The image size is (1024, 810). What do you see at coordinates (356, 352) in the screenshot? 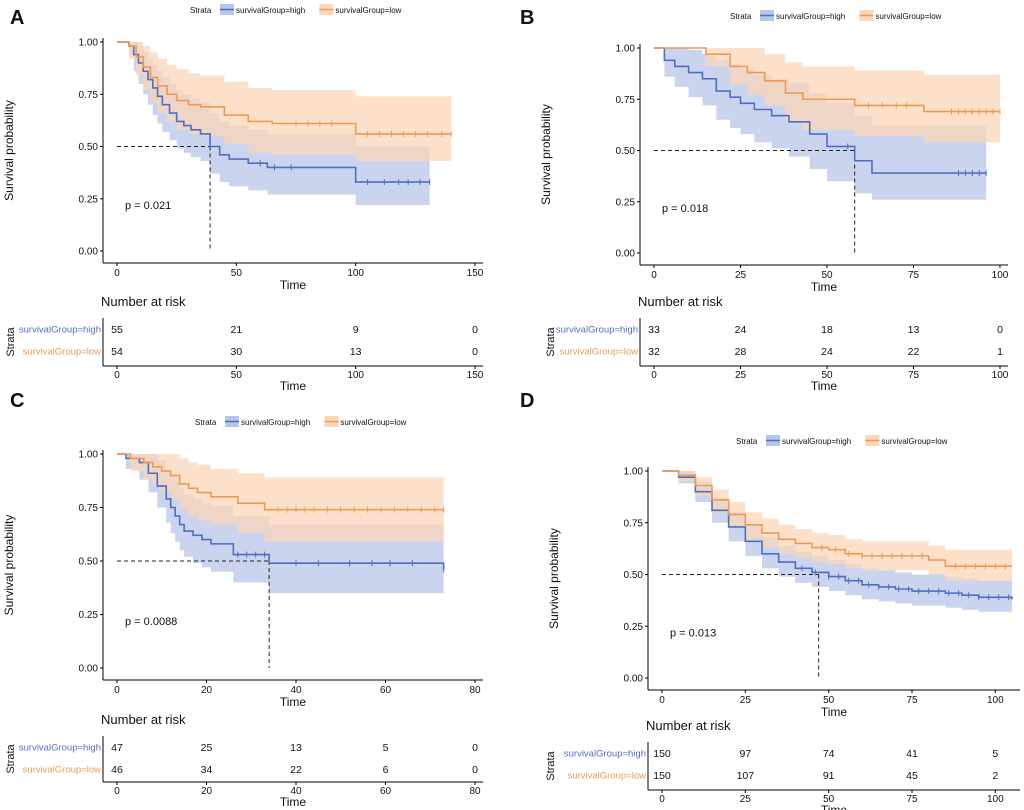
I see `risk-count-low: 13` at bounding box center [356, 352].